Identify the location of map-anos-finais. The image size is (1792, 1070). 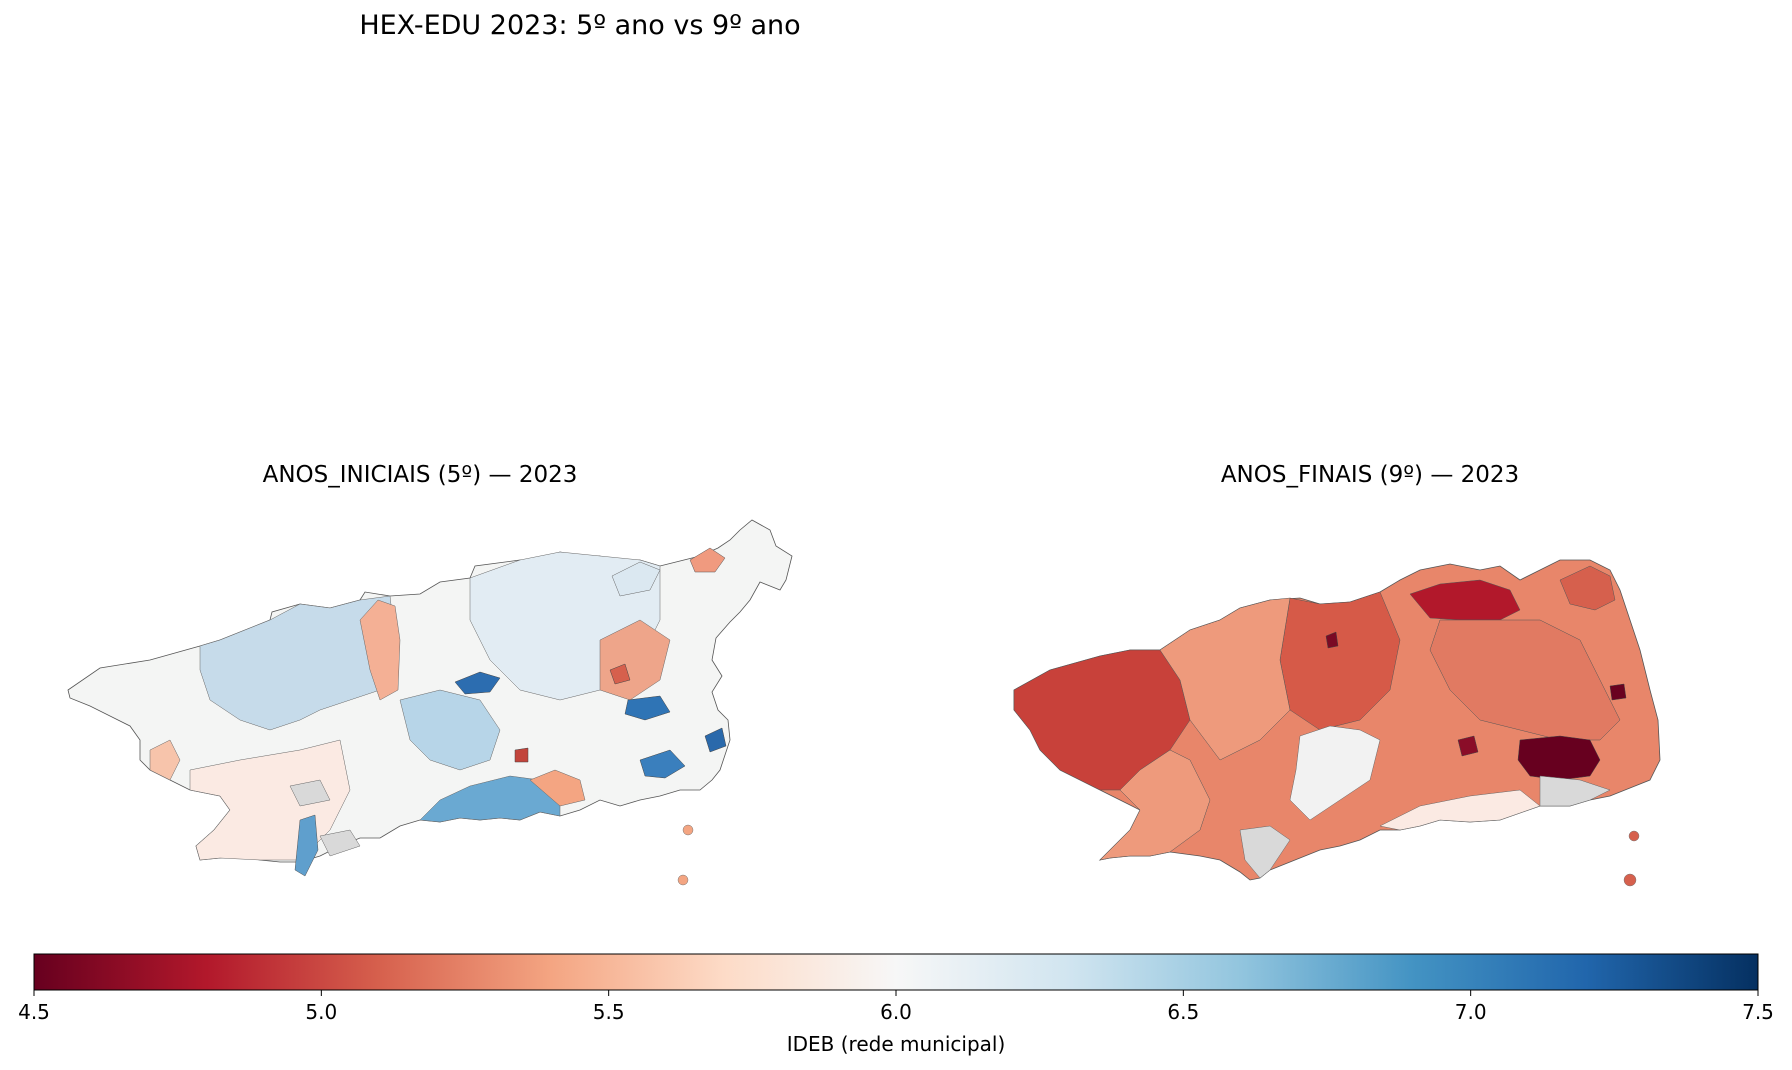
(1337, 720).